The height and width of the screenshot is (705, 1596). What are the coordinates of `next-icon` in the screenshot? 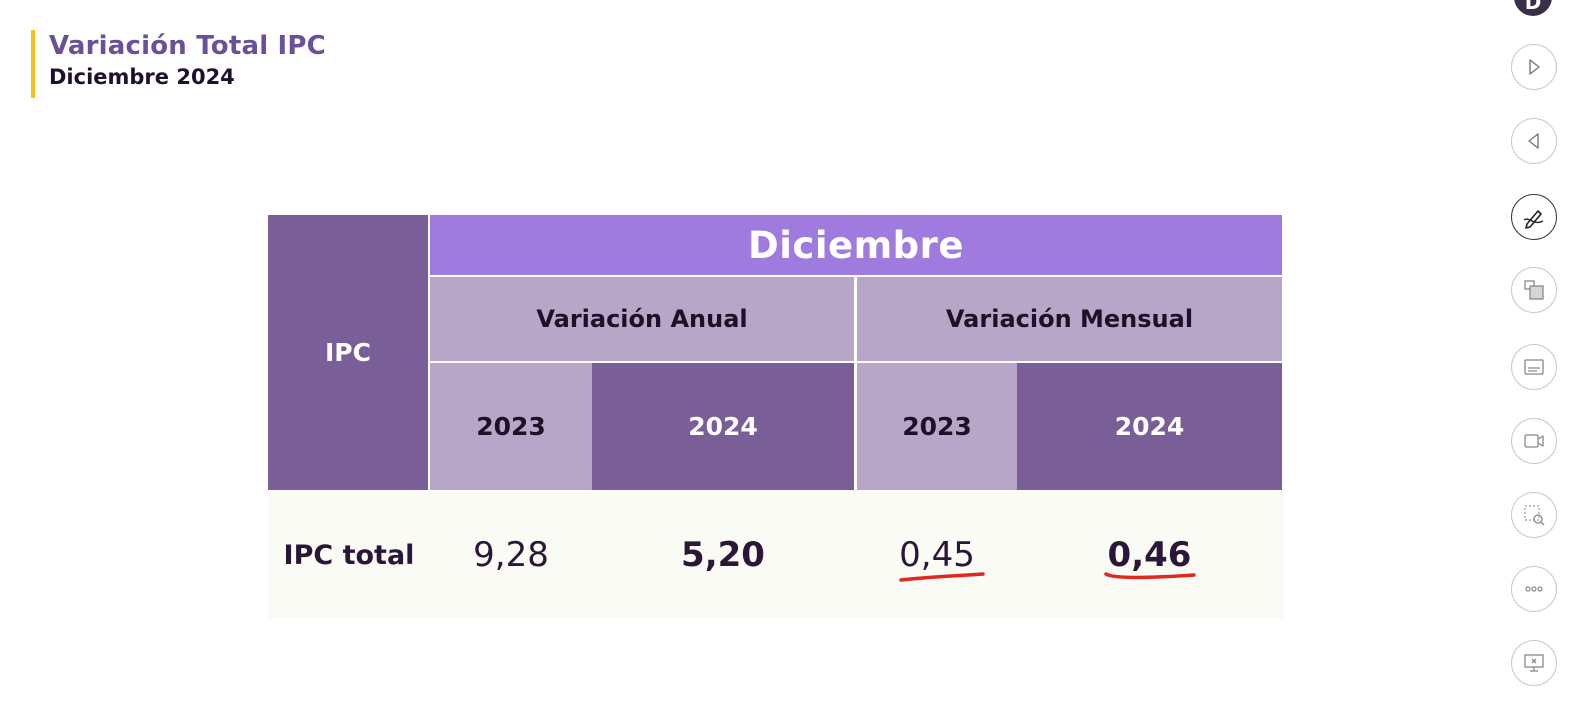 It's located at (1534, 67).